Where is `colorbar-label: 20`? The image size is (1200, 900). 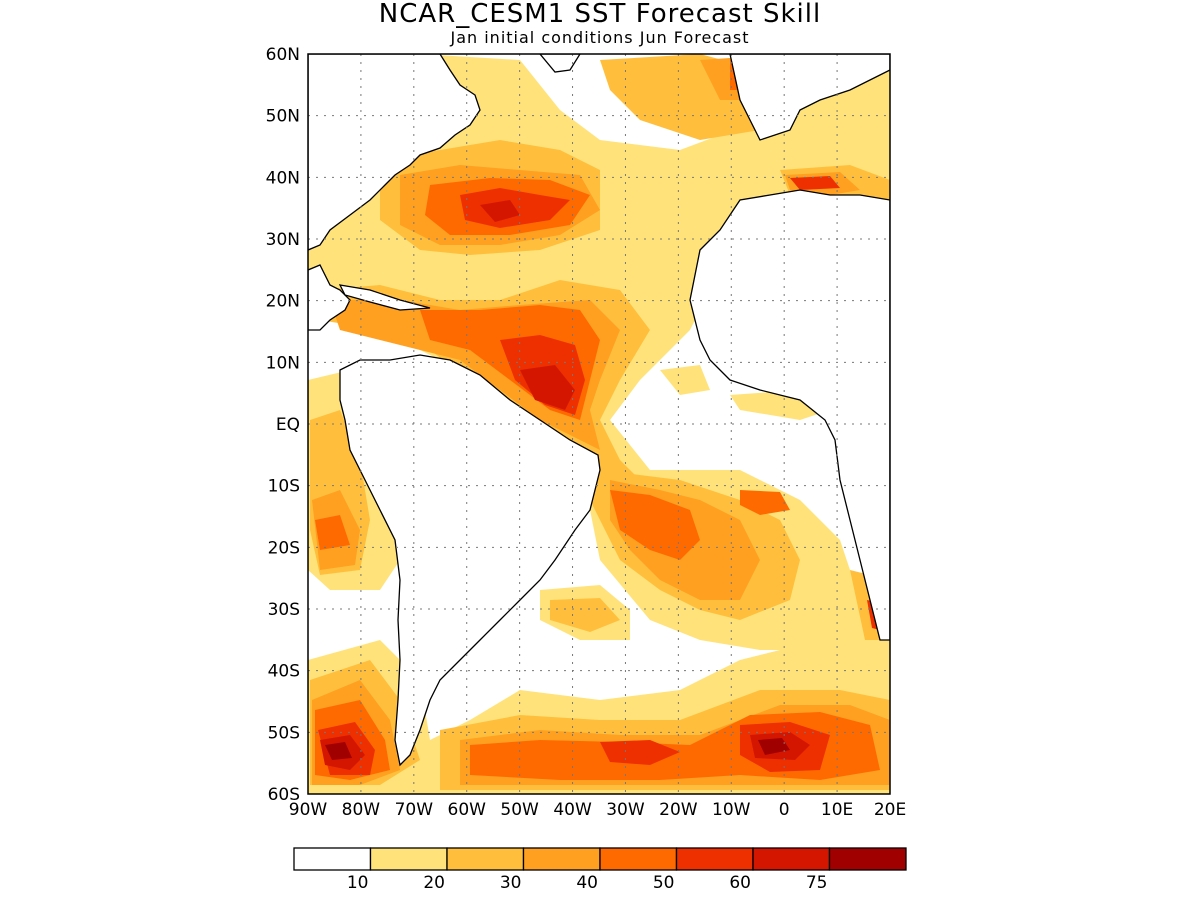 colorbar-label: 20 is located at coordinates (434, 883).